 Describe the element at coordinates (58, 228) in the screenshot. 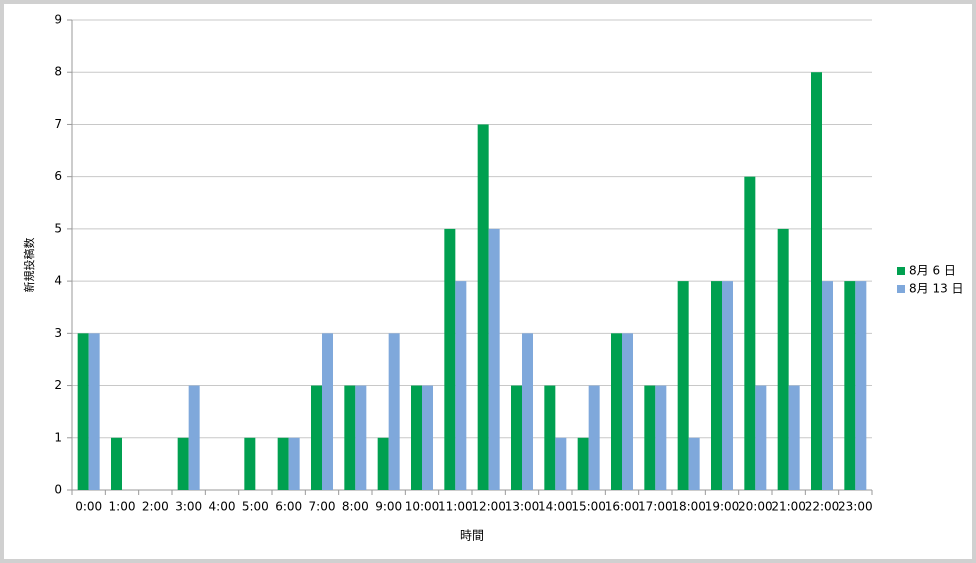

I see `y-tick-label: 5` at that location.